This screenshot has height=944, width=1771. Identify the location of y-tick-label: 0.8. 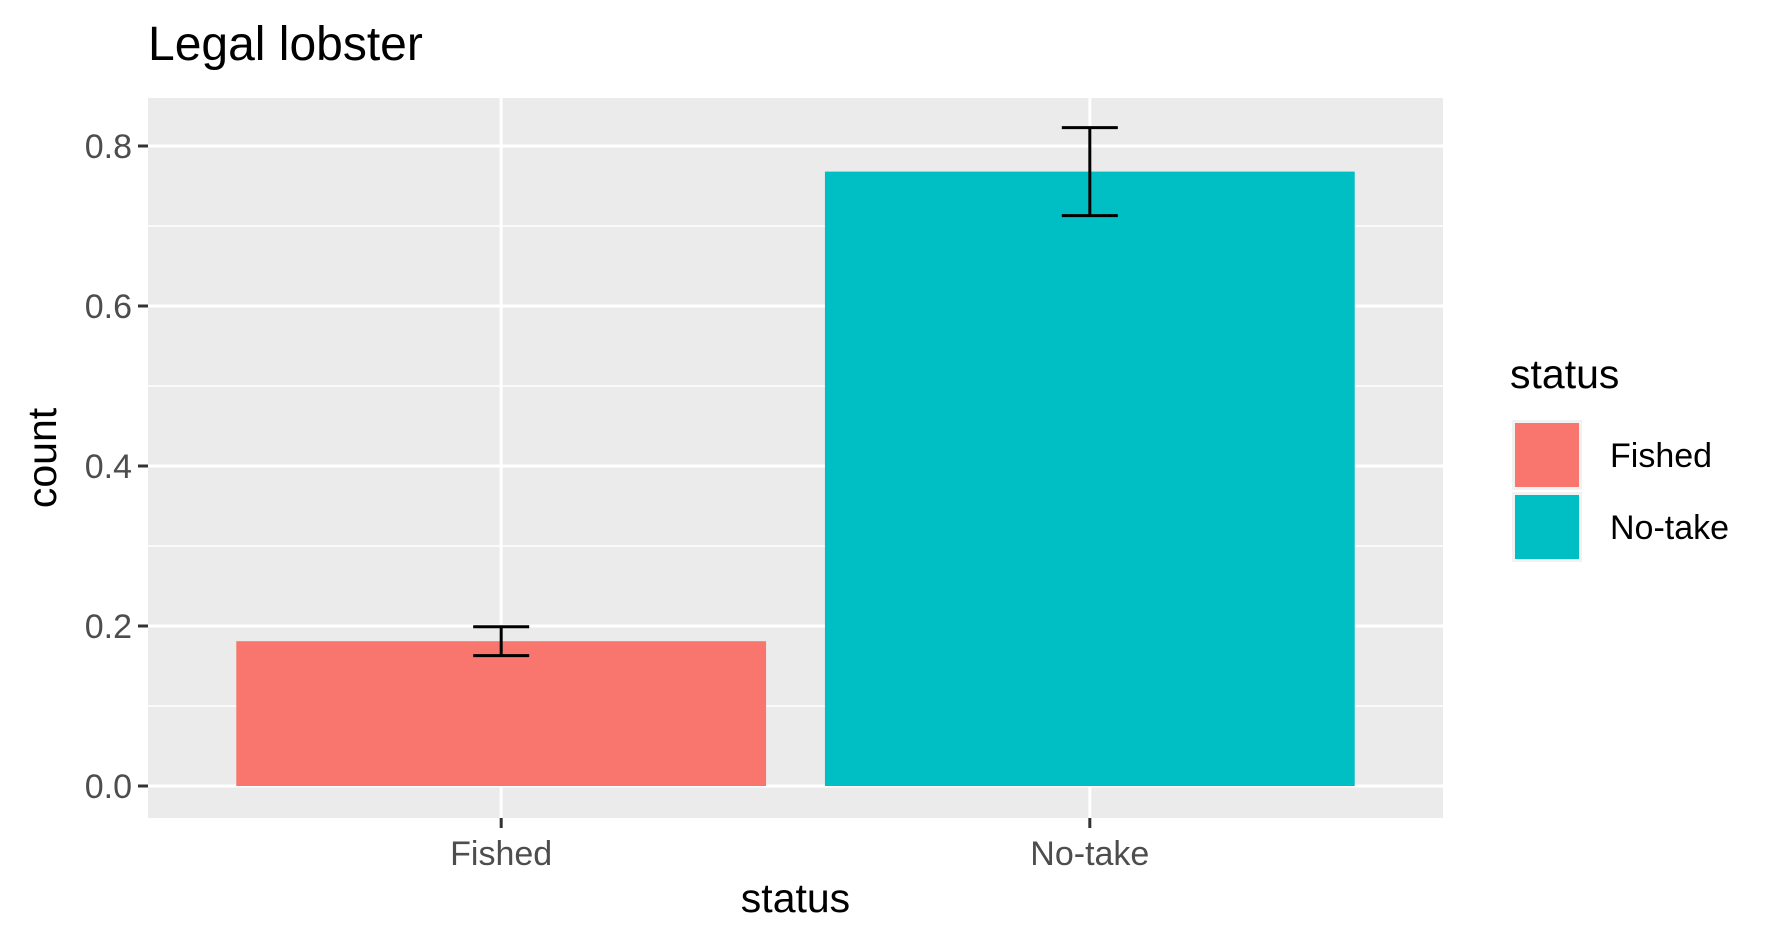
(108, 147).